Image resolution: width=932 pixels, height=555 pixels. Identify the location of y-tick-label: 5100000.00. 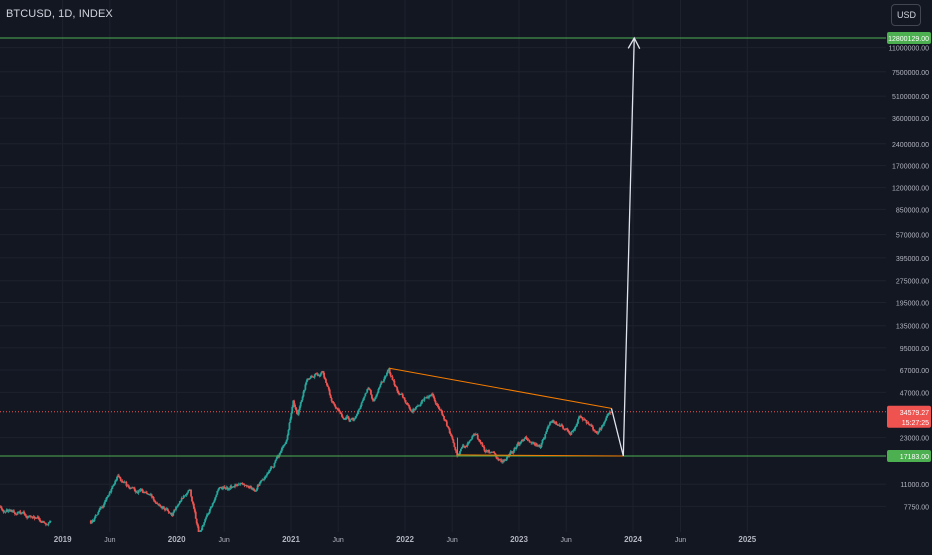
(910, 97).